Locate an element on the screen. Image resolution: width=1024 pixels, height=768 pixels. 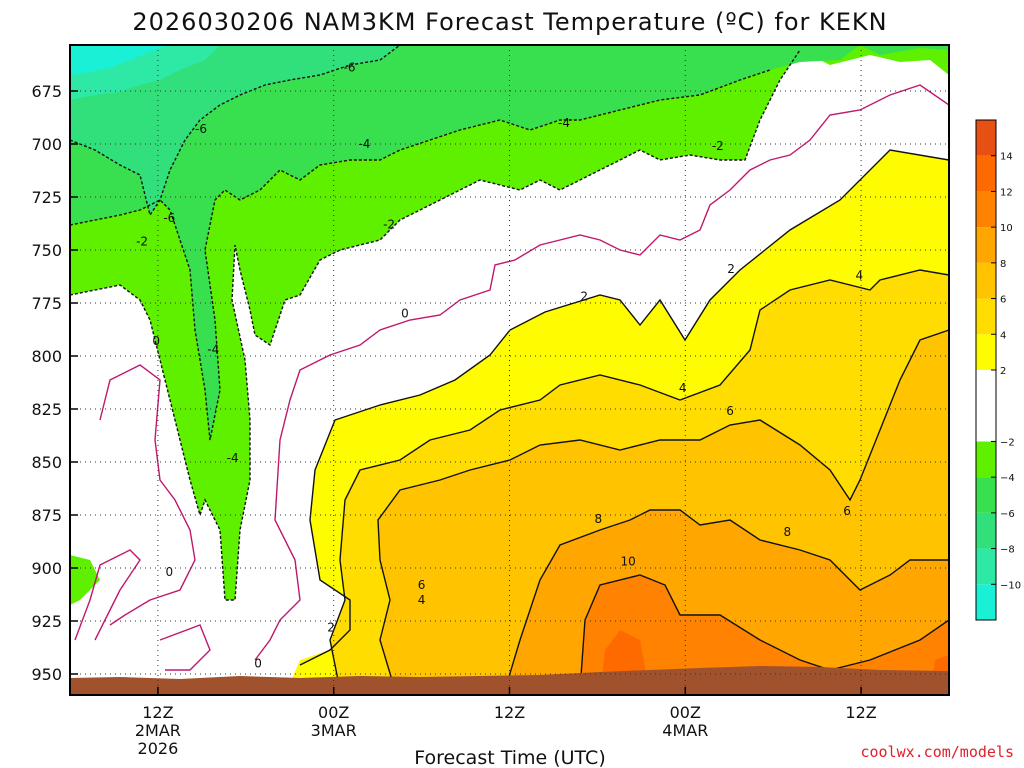
colorbar-tick-label: 8 is located at coordinates (1003, 264).